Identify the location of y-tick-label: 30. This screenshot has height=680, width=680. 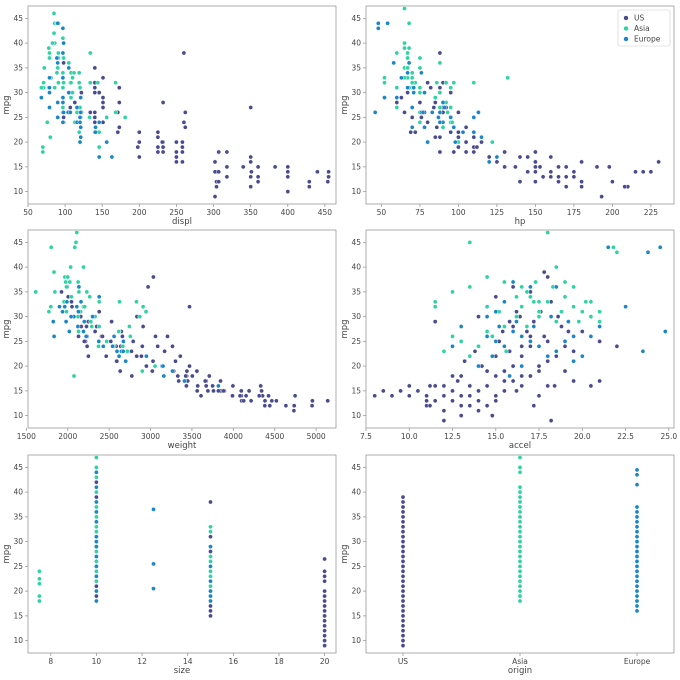
(18, 316).